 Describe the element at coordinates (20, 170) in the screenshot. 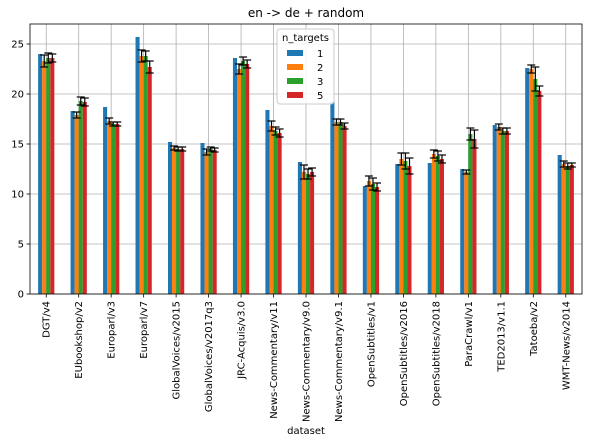

I see `y-axis: 0 5 10 15 20 25` at that location.